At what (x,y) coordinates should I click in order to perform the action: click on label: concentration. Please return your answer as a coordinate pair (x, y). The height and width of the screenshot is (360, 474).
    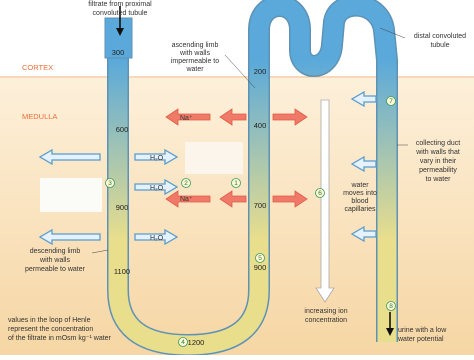
    Looking at the image, I should click on (326, 320).